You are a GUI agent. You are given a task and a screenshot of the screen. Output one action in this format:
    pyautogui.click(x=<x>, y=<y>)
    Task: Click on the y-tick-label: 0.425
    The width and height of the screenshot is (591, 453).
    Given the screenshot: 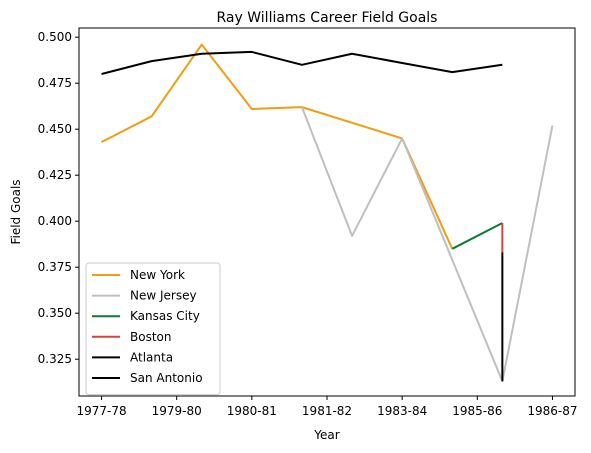 What is the action you would take?
    pyautogui.click(x=55, y=175)
    